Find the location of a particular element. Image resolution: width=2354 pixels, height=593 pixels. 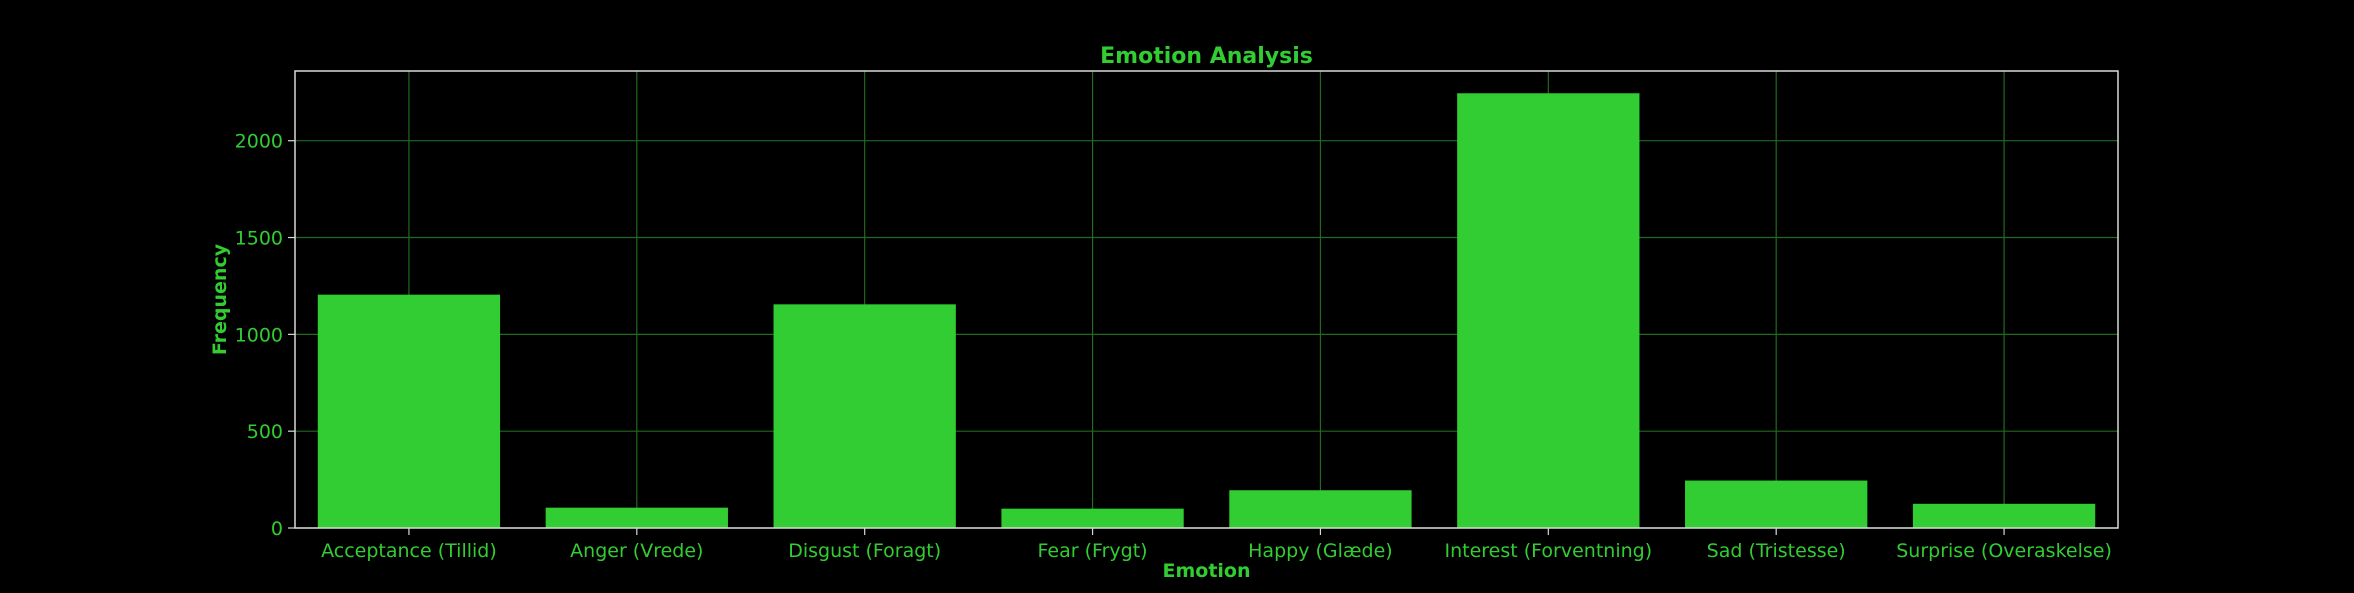

y-tick-label: 2000 is located at coordinates (259, 142).